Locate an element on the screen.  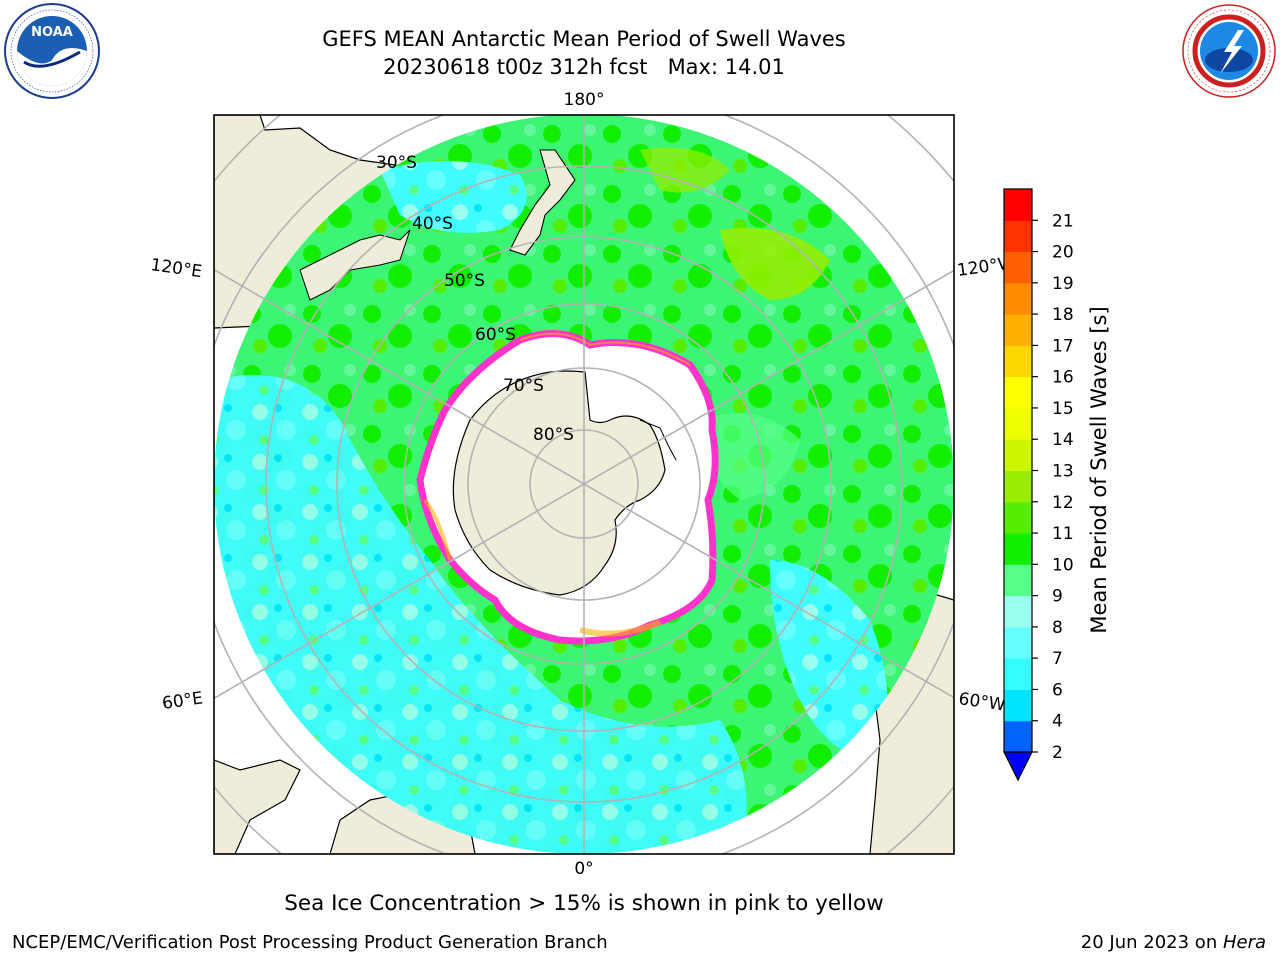
colorbar-tick-label: 4 is located at coordinates (1057, 722).